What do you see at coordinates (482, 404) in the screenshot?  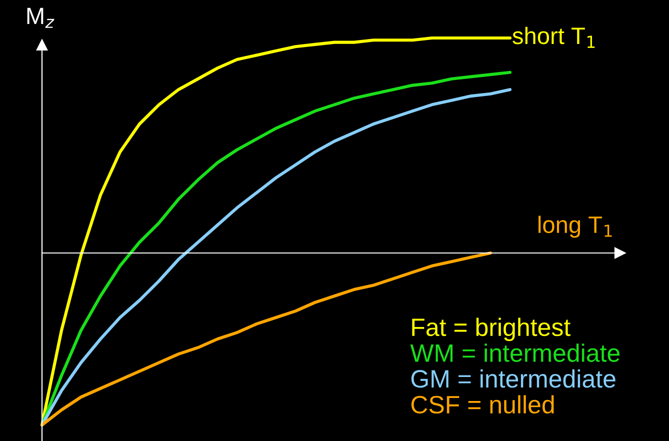 I see `text: CSF = nulled` at bounding box center [482, 404].